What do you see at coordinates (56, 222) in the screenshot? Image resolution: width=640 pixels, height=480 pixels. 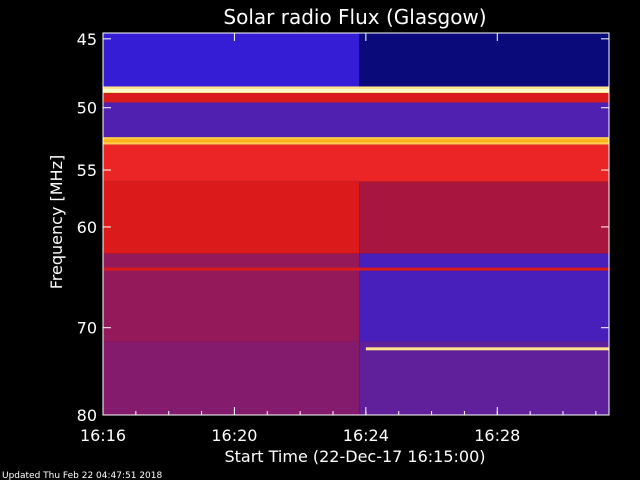 I see `y-axis-label: Frequency [MHz]` at bounding box center [56, 222].